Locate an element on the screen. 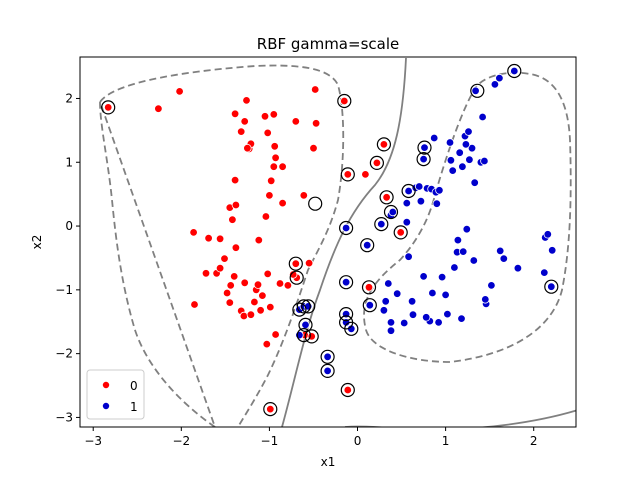  x-tick-label: 2 is located at coordinates (534, 441).